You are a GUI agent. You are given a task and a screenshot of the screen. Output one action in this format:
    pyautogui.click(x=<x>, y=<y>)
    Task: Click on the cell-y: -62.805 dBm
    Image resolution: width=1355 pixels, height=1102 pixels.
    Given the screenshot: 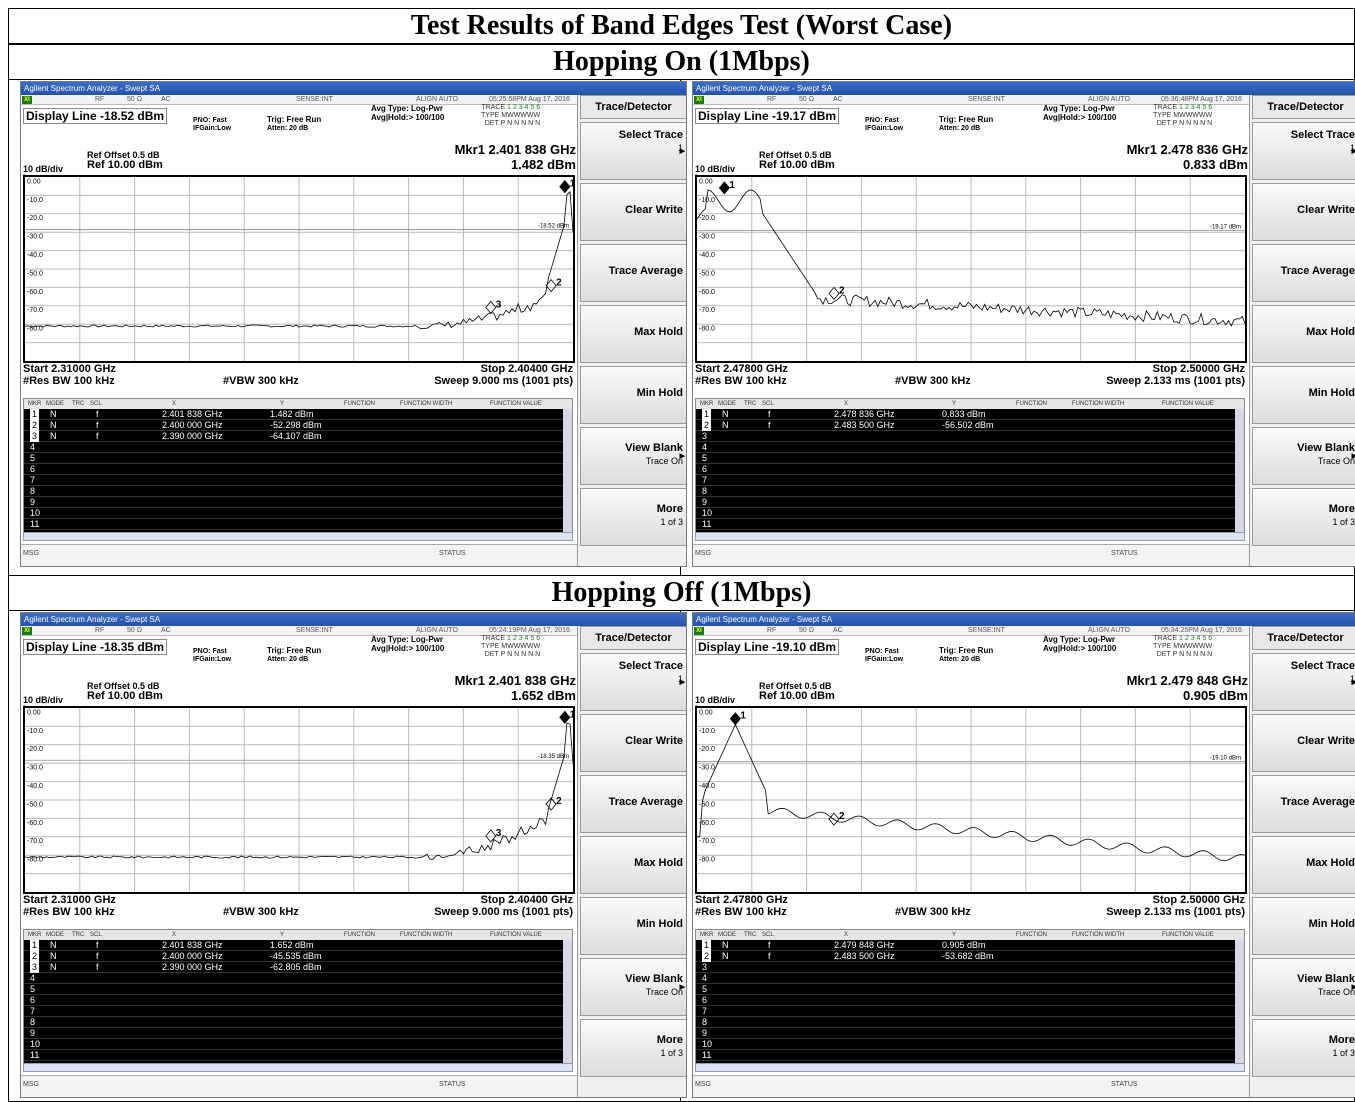 What is the action you would take?
    pyautogui.click(x=296, y=967)
    